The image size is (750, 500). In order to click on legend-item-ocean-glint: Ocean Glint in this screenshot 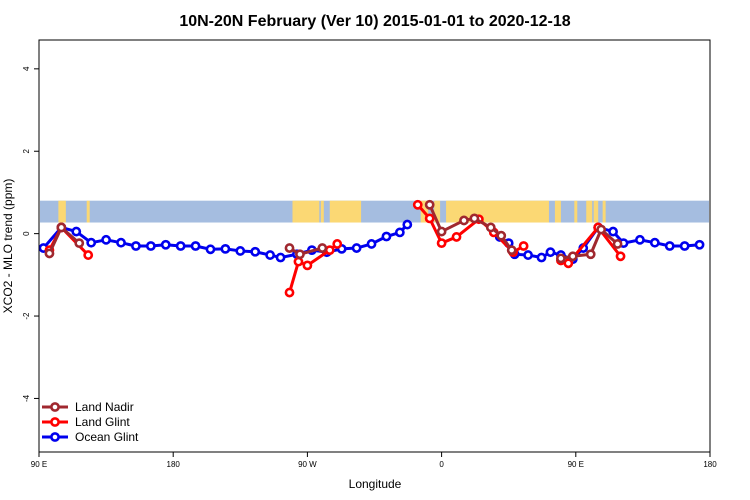, I will do `click(90, 437)`.